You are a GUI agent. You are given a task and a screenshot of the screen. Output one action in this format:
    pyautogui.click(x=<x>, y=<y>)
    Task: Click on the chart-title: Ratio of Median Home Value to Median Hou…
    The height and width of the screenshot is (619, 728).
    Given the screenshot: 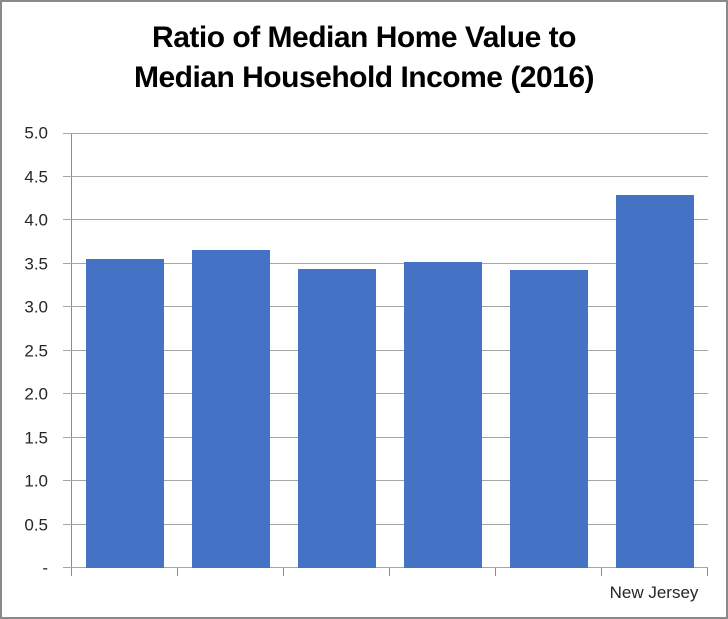 What is the action you would take?
    pyautogui.click(x=364, y=58)
    